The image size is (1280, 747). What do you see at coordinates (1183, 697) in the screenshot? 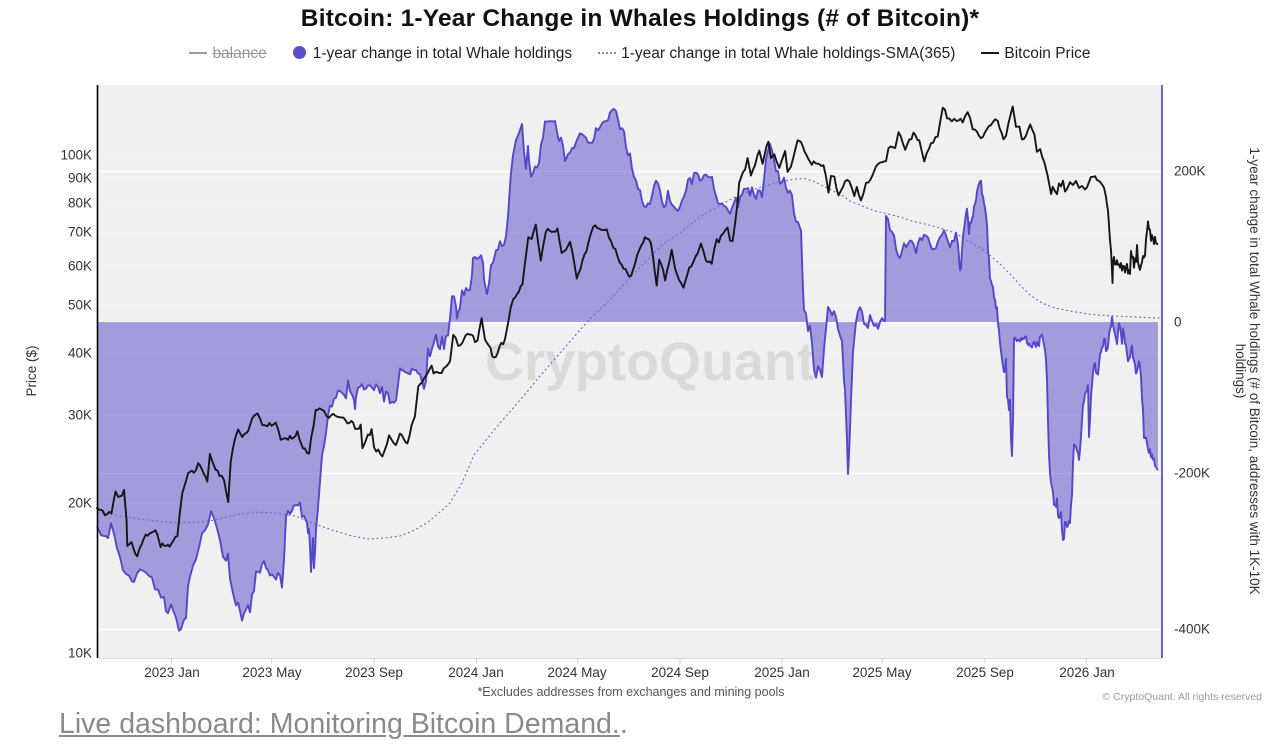
I see `svg-text:© CryptoQuant. All rights rese: © CryptoQuant. All rights reserved` at bounding box center [1183, 697].